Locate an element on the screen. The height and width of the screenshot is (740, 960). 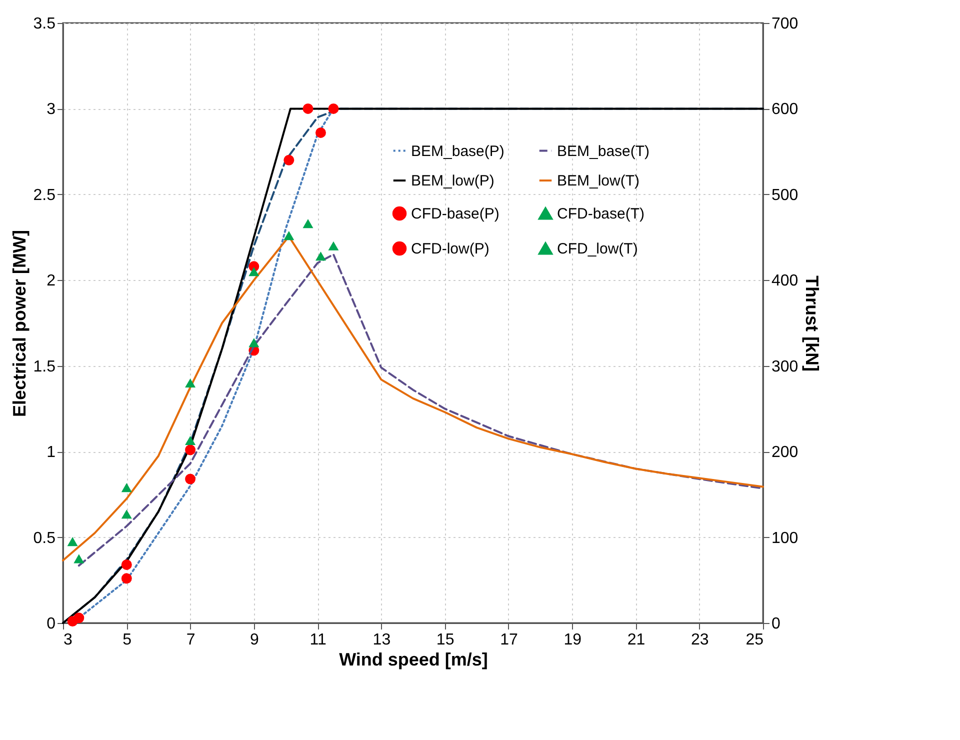
legend-label: BEM_base(P) is located at coordinates (457, 151).